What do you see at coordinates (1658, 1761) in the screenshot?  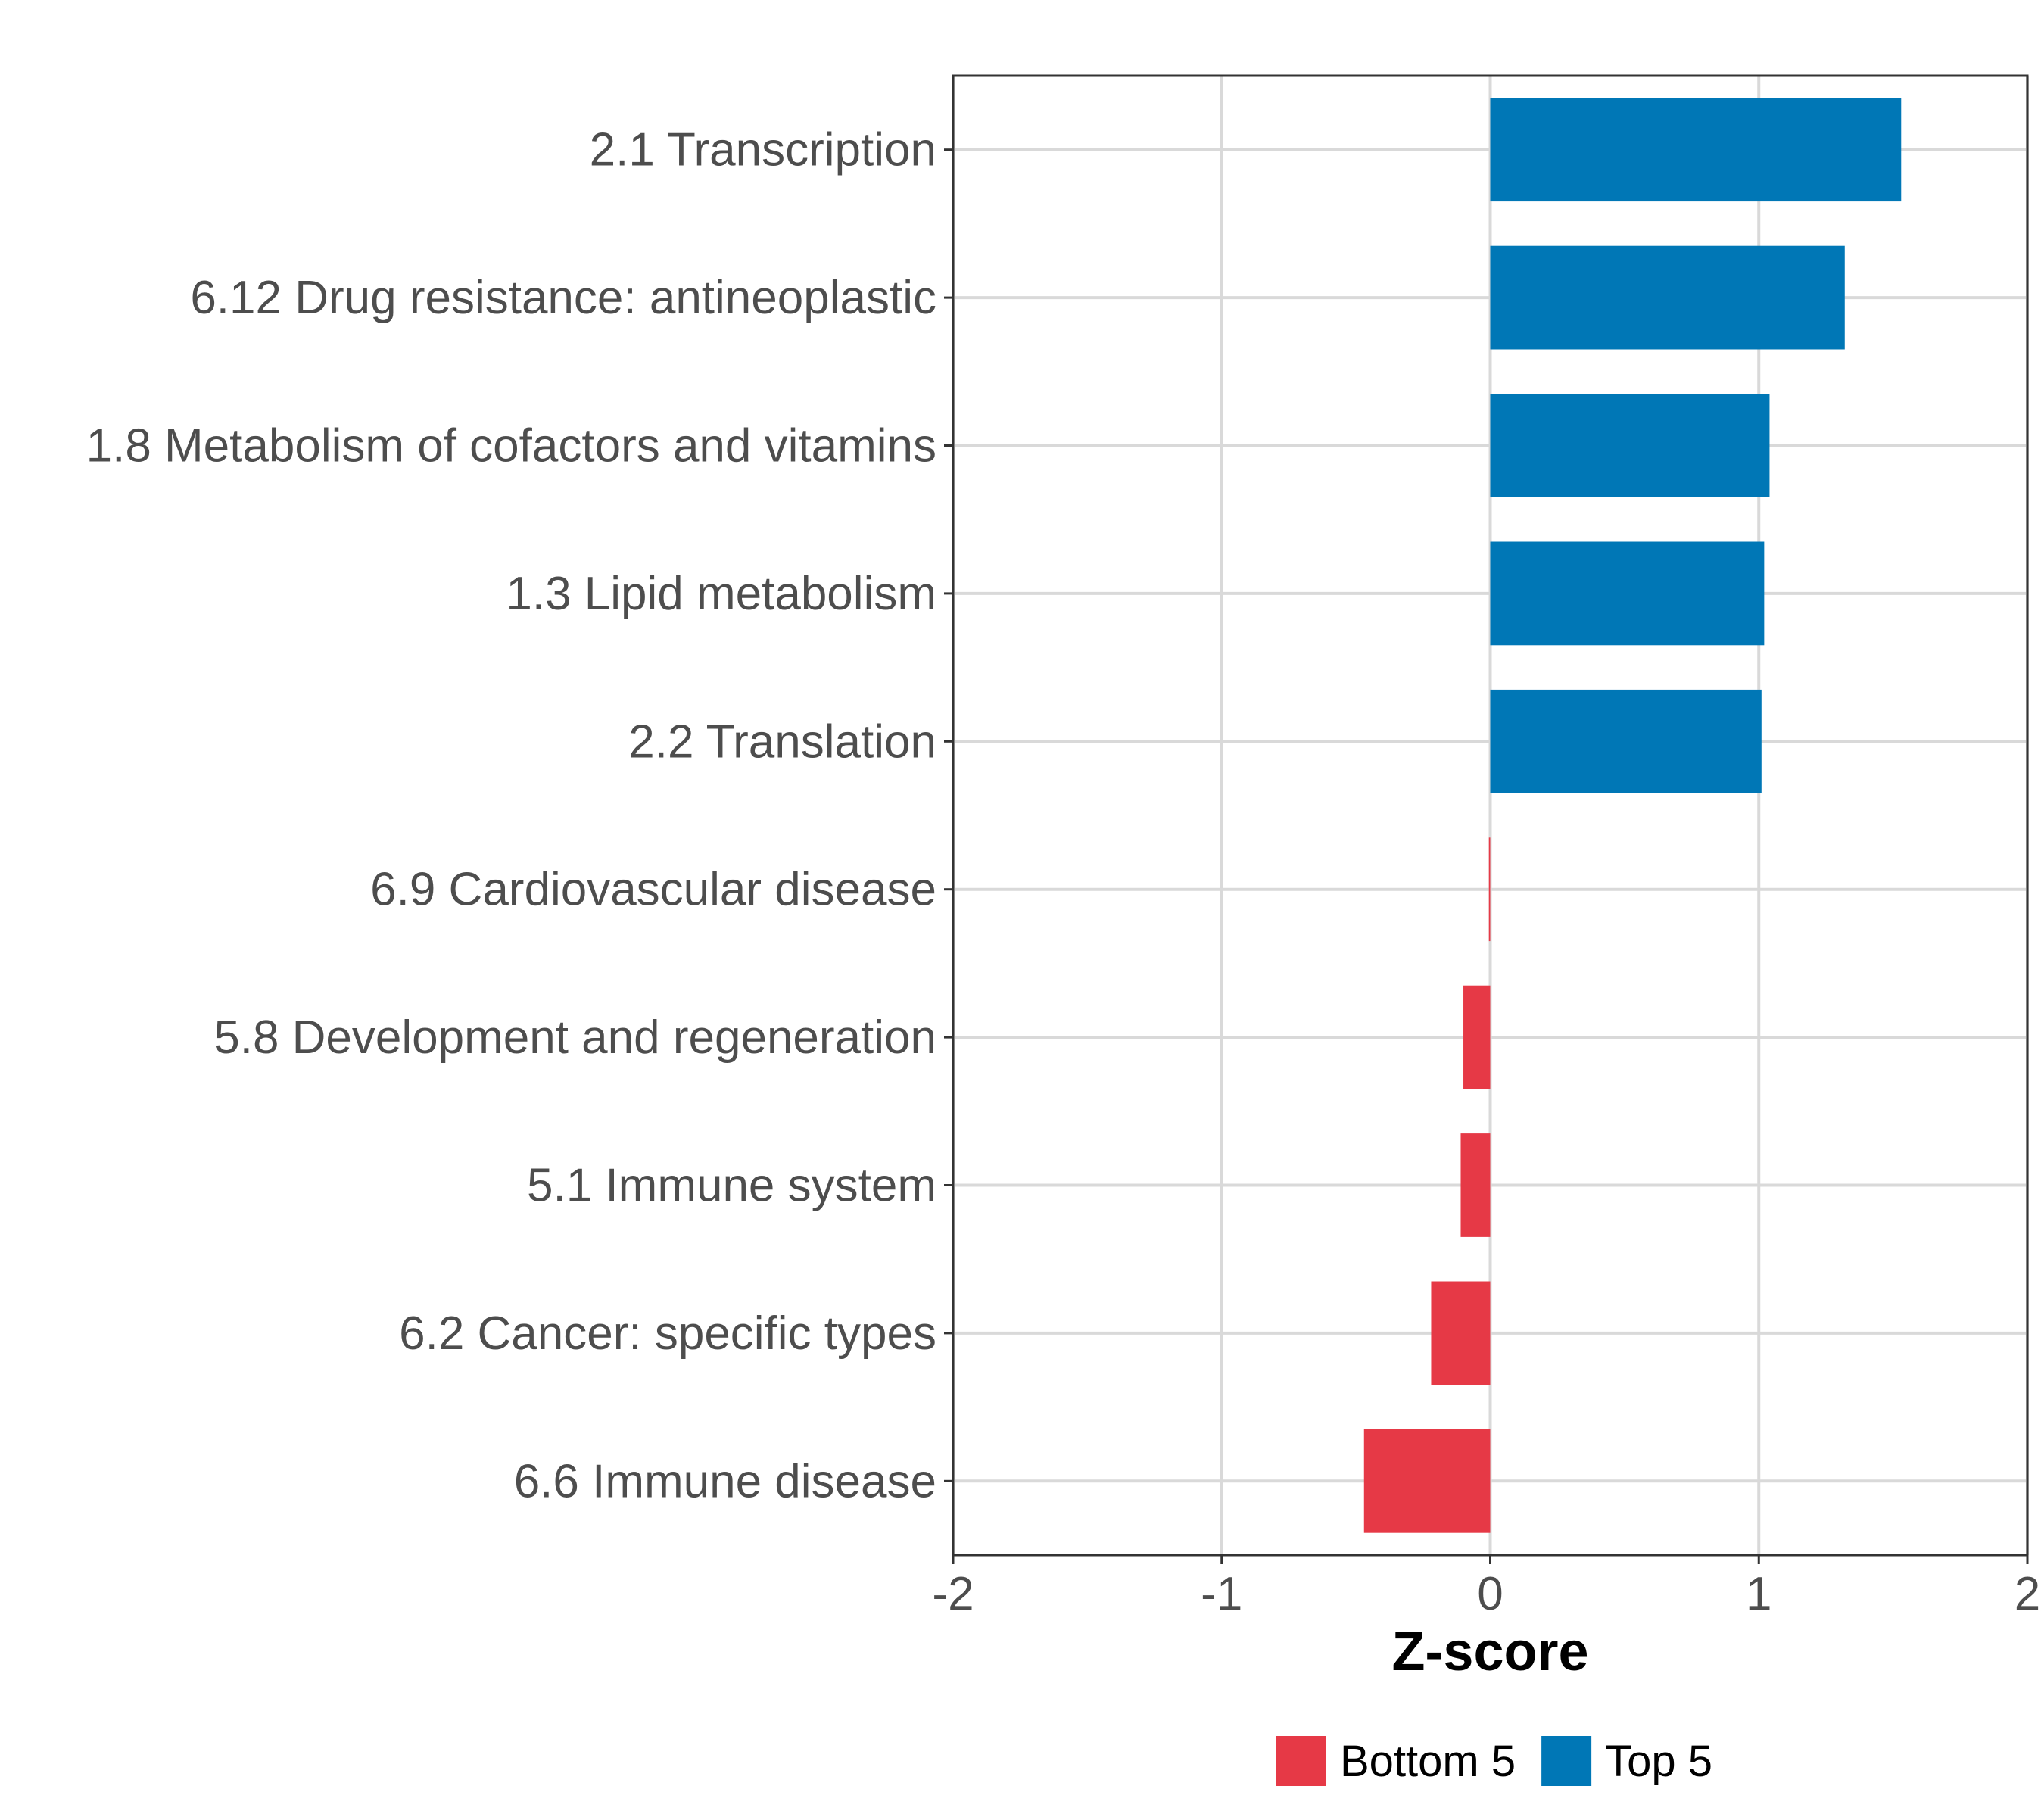 I see `legend-label-2: Top 5` at bounding box center [1658, 1761].